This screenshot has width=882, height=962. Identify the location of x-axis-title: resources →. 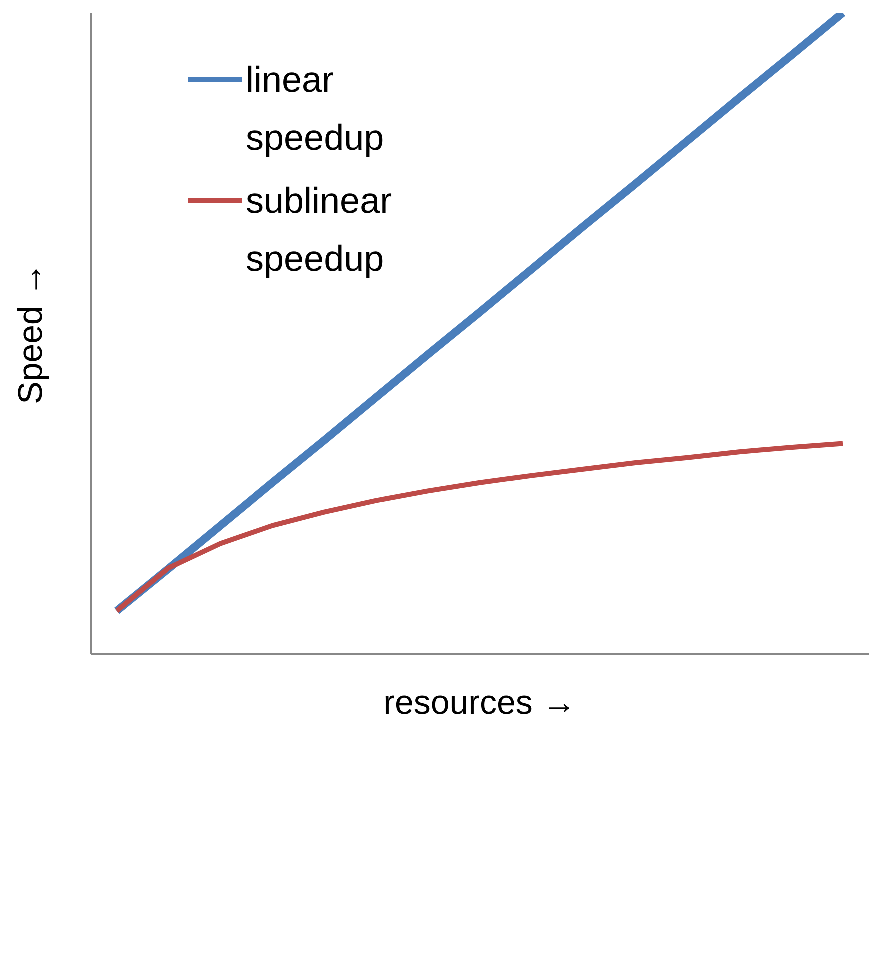
(480, 703).